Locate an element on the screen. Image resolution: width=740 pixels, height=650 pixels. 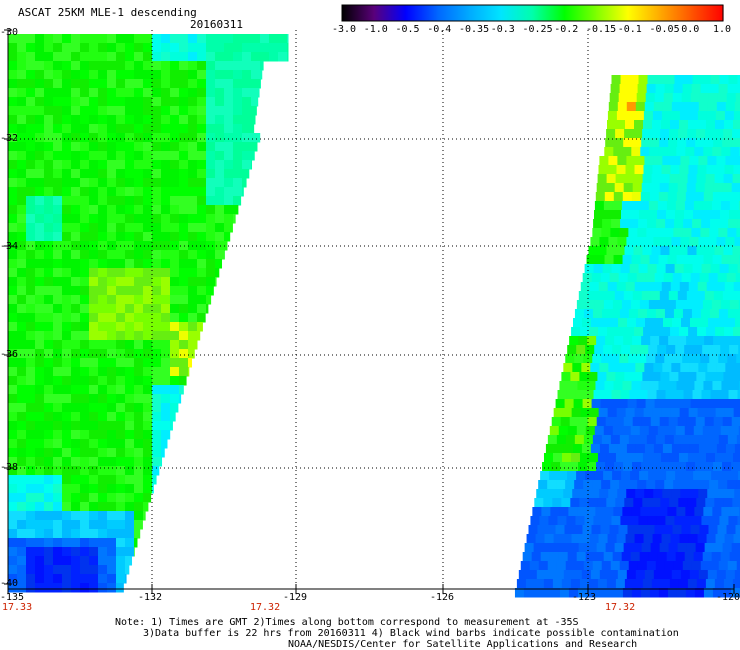
lat-label-36: -36 is located at coordinates (9, 354).